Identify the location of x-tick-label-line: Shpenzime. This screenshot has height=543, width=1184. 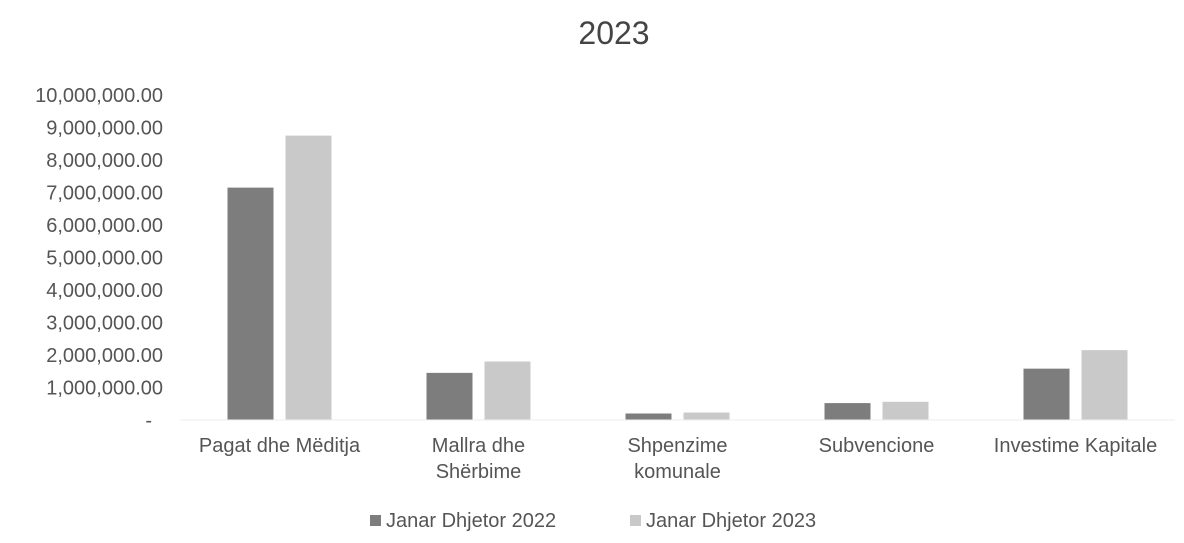
(677, 446).